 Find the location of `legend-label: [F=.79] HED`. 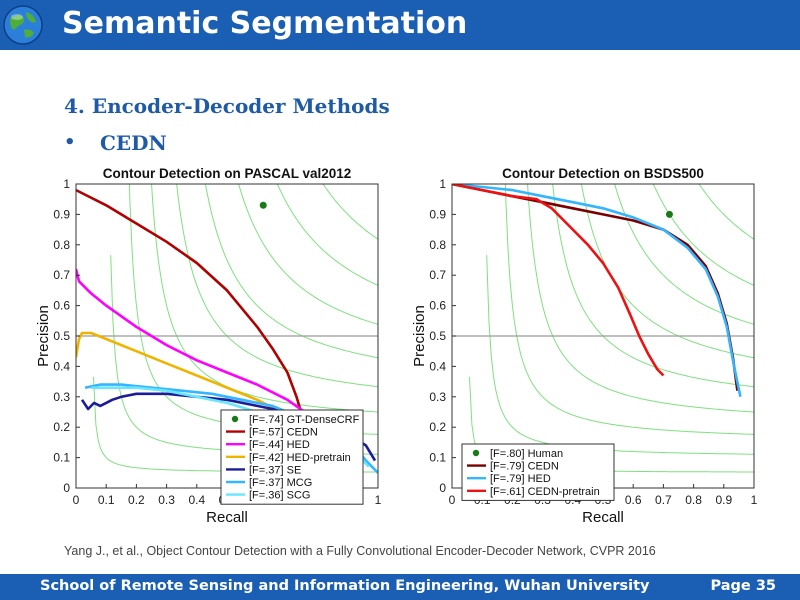

legend-label: [F=.79] HED is located at coordinates (520, 479).